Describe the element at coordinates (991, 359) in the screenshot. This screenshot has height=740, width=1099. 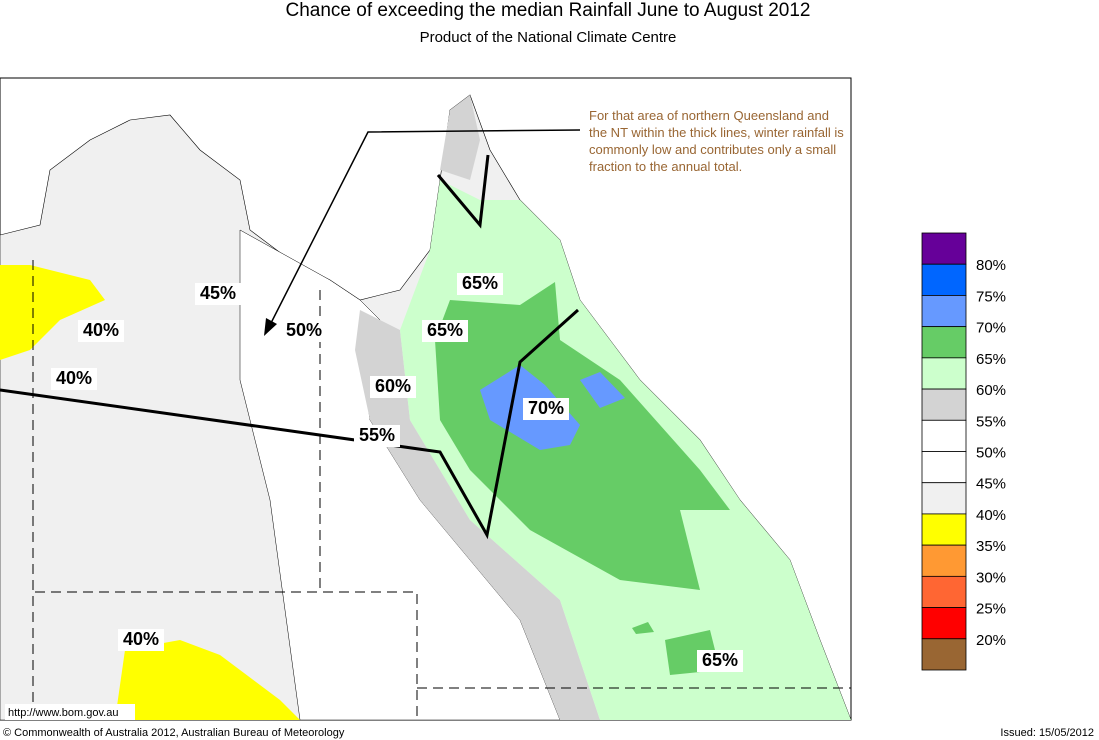
I see `legend-label: 65%` at that location.